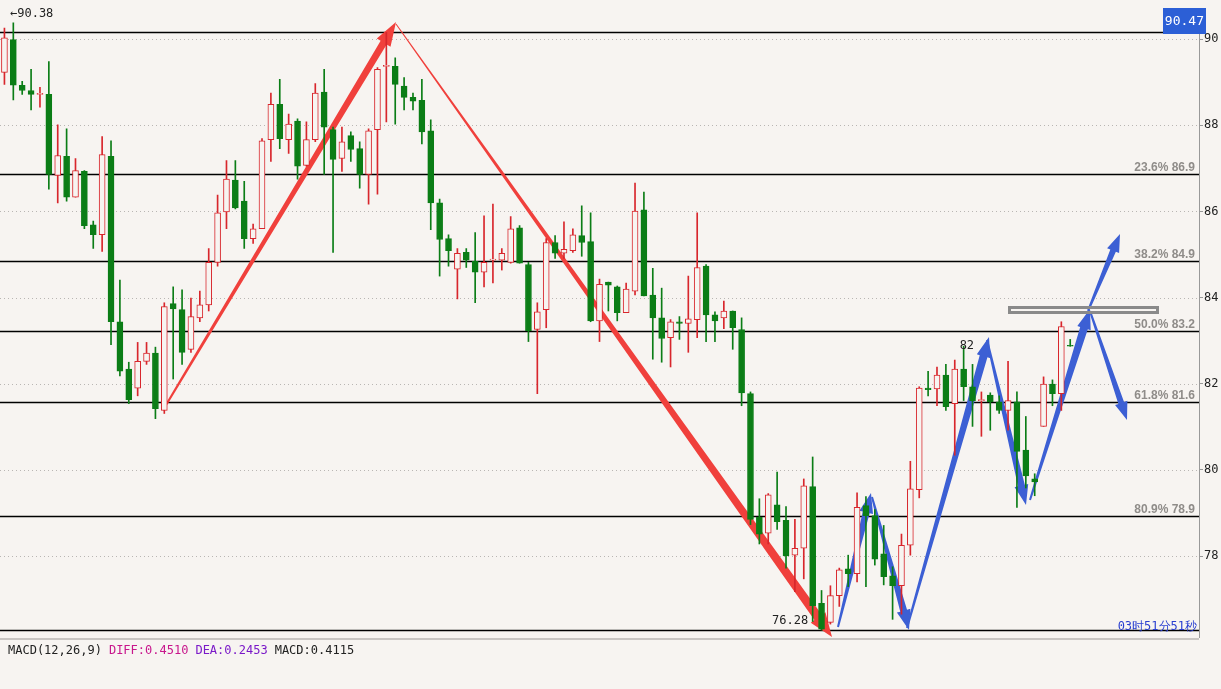  What do you see at coordinates (32, 13) in the screenshot?
I see `annotation: ←90.38` at bounding box center [32, 13].